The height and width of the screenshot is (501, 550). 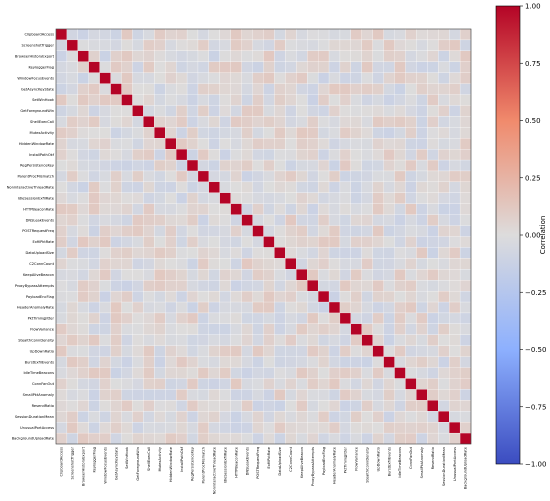 What do you see at coordinates (39, 362) in the screenshot?
I see `row-tick-label: BurstExfilEvents` at bounding box center [39, 362].